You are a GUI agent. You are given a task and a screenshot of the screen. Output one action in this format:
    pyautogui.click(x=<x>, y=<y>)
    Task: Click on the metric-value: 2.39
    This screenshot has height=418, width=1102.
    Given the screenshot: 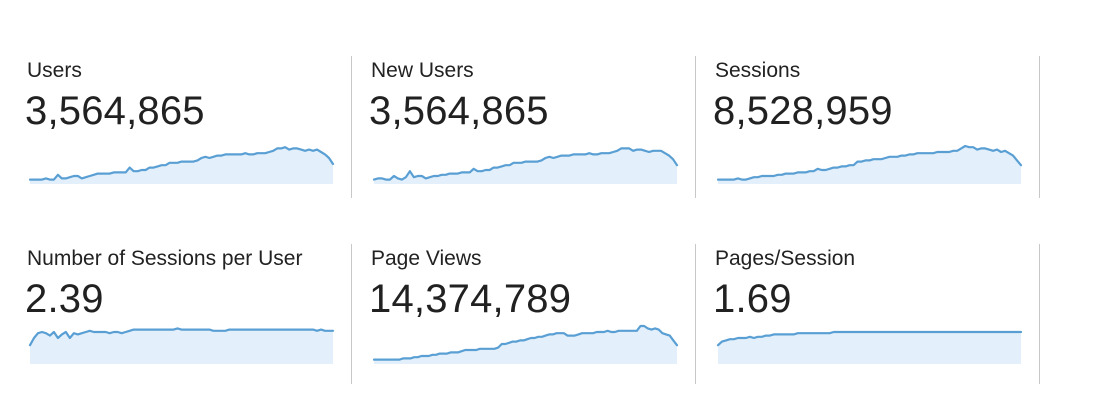 What is the action you would take?
    pyautogui.click(x=64, y=299)
    